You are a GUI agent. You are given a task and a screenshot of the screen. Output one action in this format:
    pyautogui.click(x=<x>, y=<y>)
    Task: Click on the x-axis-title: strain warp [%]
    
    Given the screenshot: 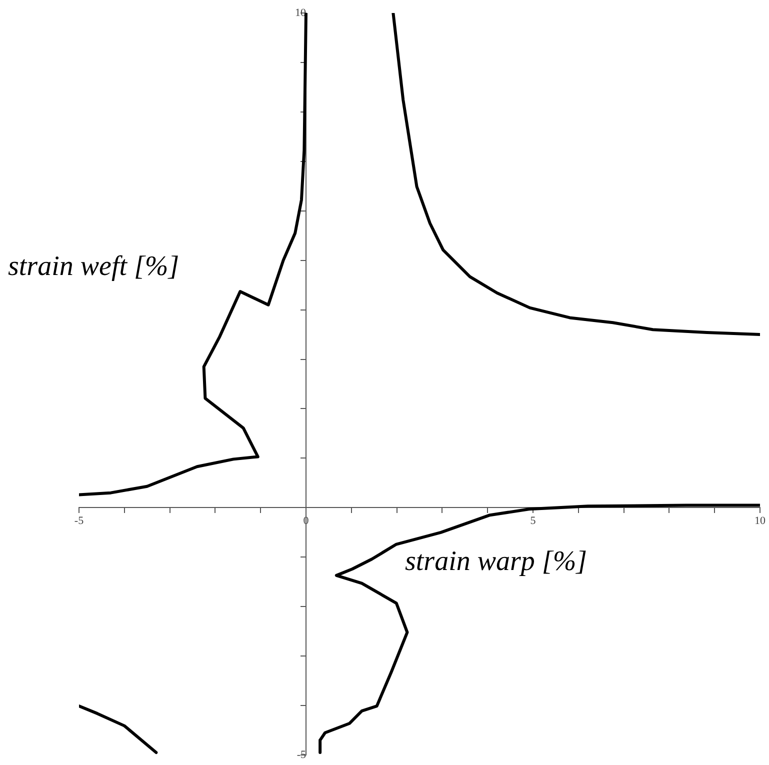 What is the action you would take?
    pyautogui.click(x=496, y=561)
    